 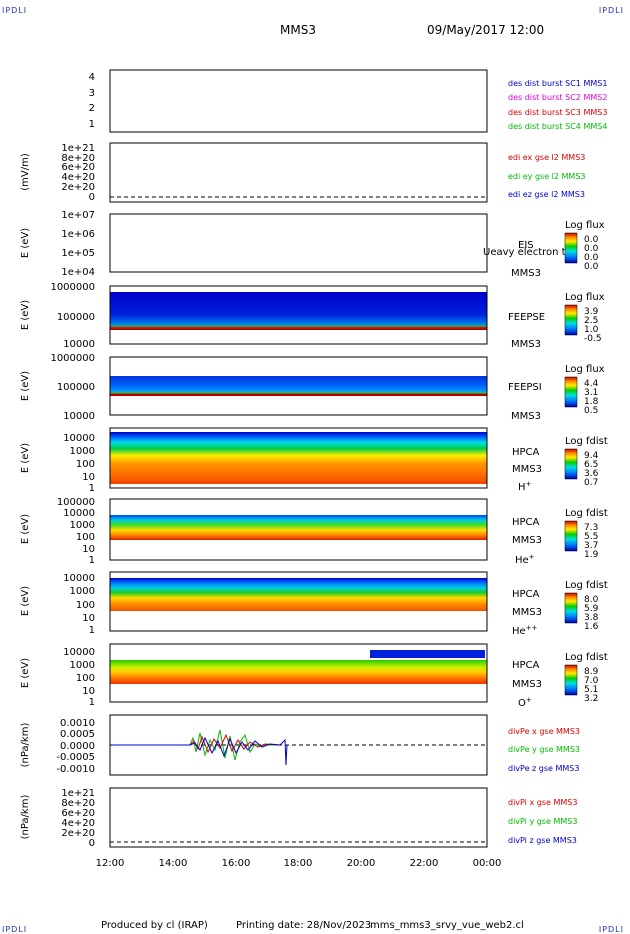 I want to click on panel-divpi-frame, so click(x=298, y=817).